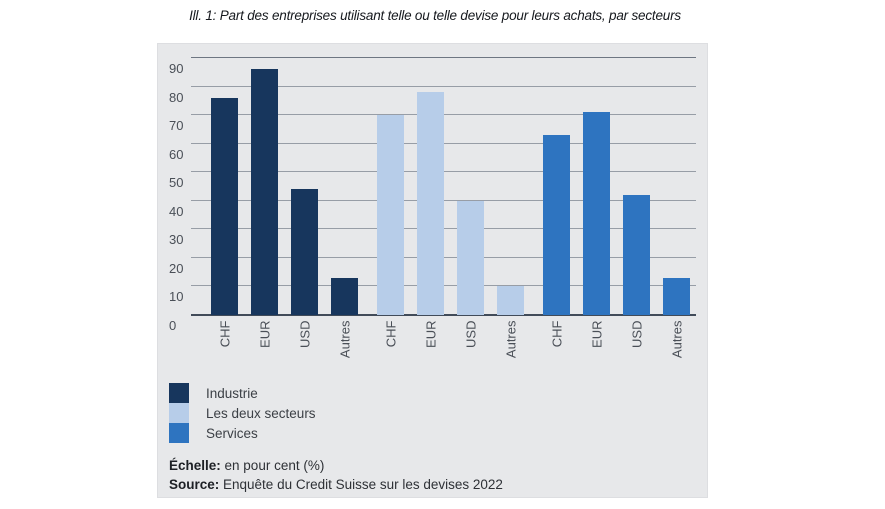 This screenshot has height=509, width=885. Describe the element at coordinates (636, 334) in the screenshot. I see `x-tick-label-usd-2: USD` at that location.